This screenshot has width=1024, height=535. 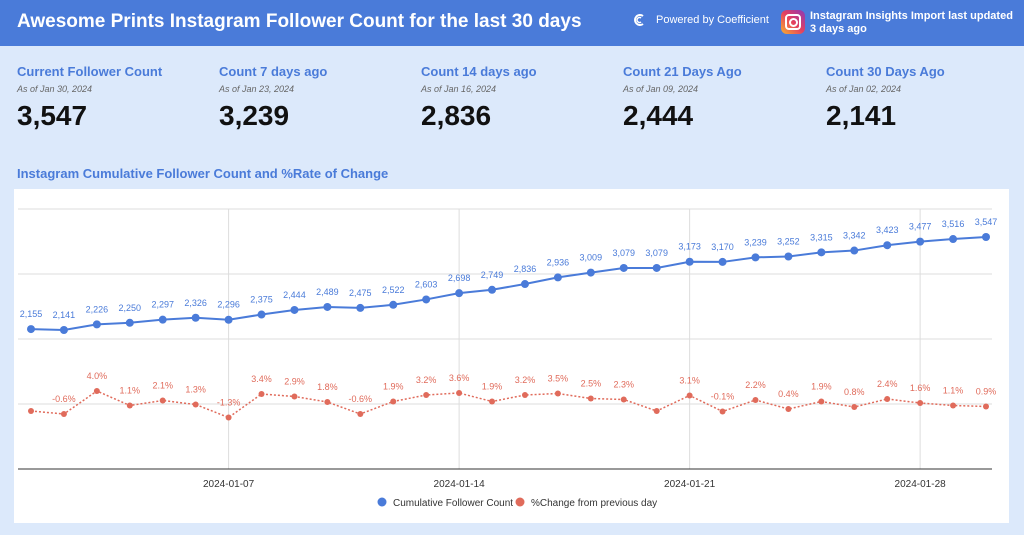 I want to click on pct-change-label: 1.6%, so click(x=920, y=388).